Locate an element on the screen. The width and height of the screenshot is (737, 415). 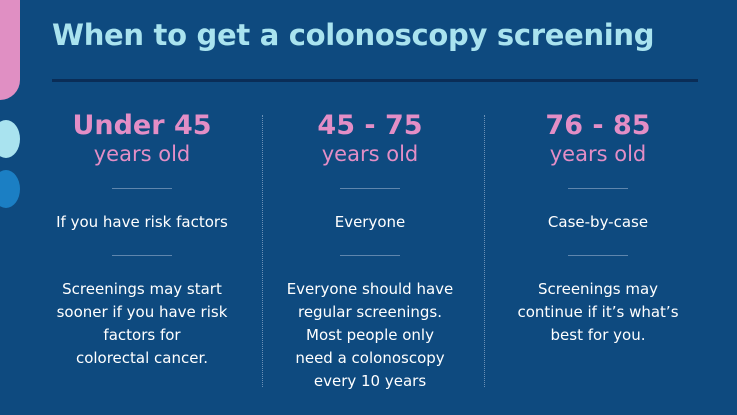
light-circle is located at coordinates (10, 139).